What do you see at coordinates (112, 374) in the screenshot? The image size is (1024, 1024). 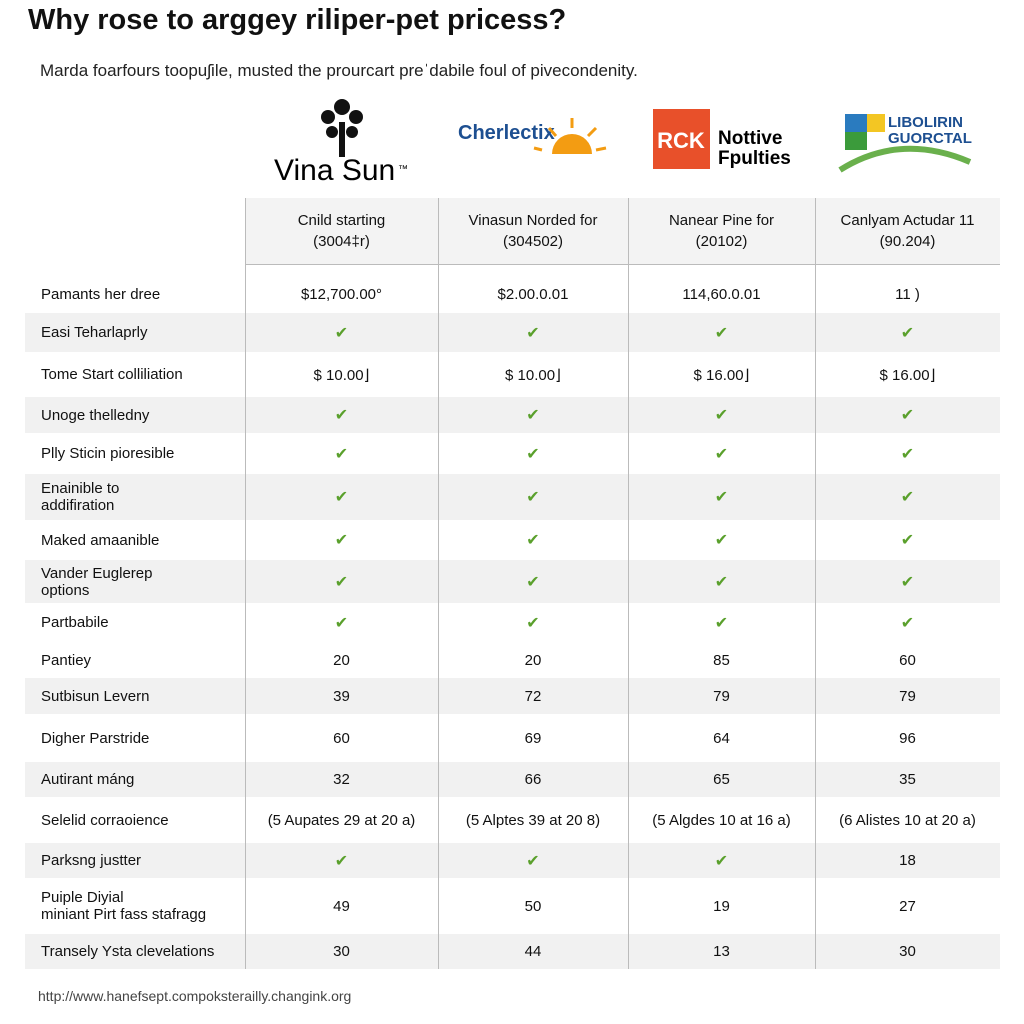 I see `row-label: Tome Start colliliation` at bounding box center [112, 374].